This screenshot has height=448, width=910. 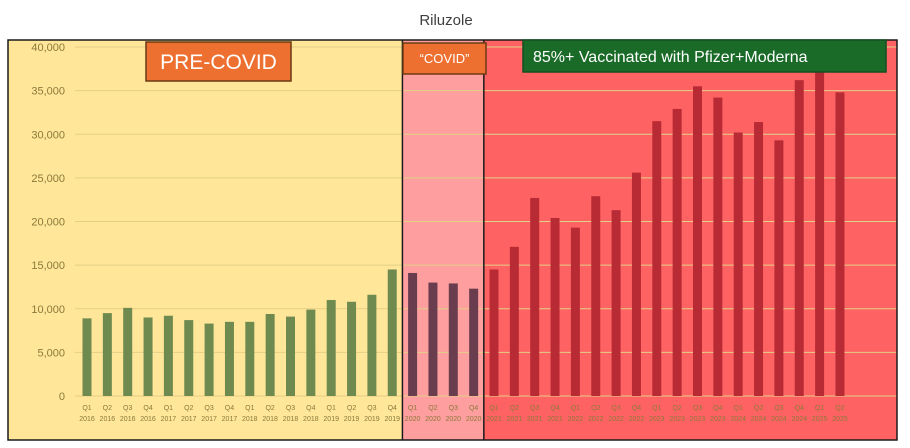 What do you see at coordinates (445, 58) in the screenshot?
I see `label-covid-text: “COVID”` at bounding box center [445, 58].